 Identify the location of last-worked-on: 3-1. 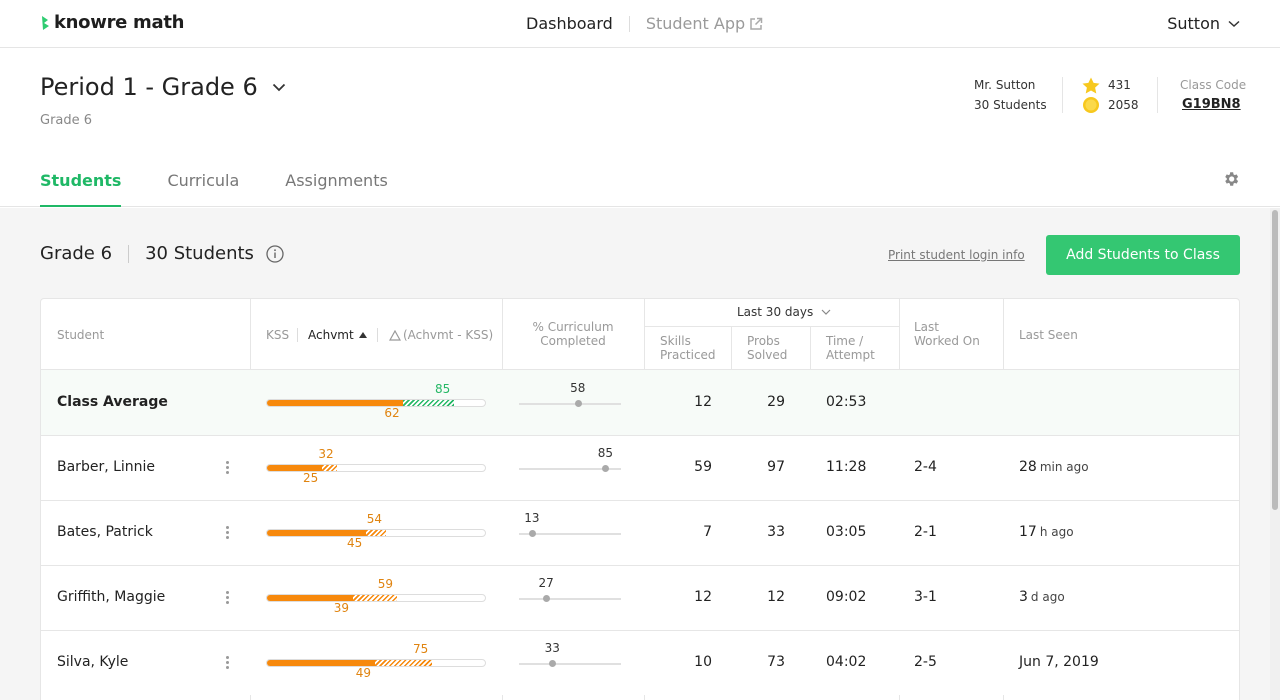
(925, 596).